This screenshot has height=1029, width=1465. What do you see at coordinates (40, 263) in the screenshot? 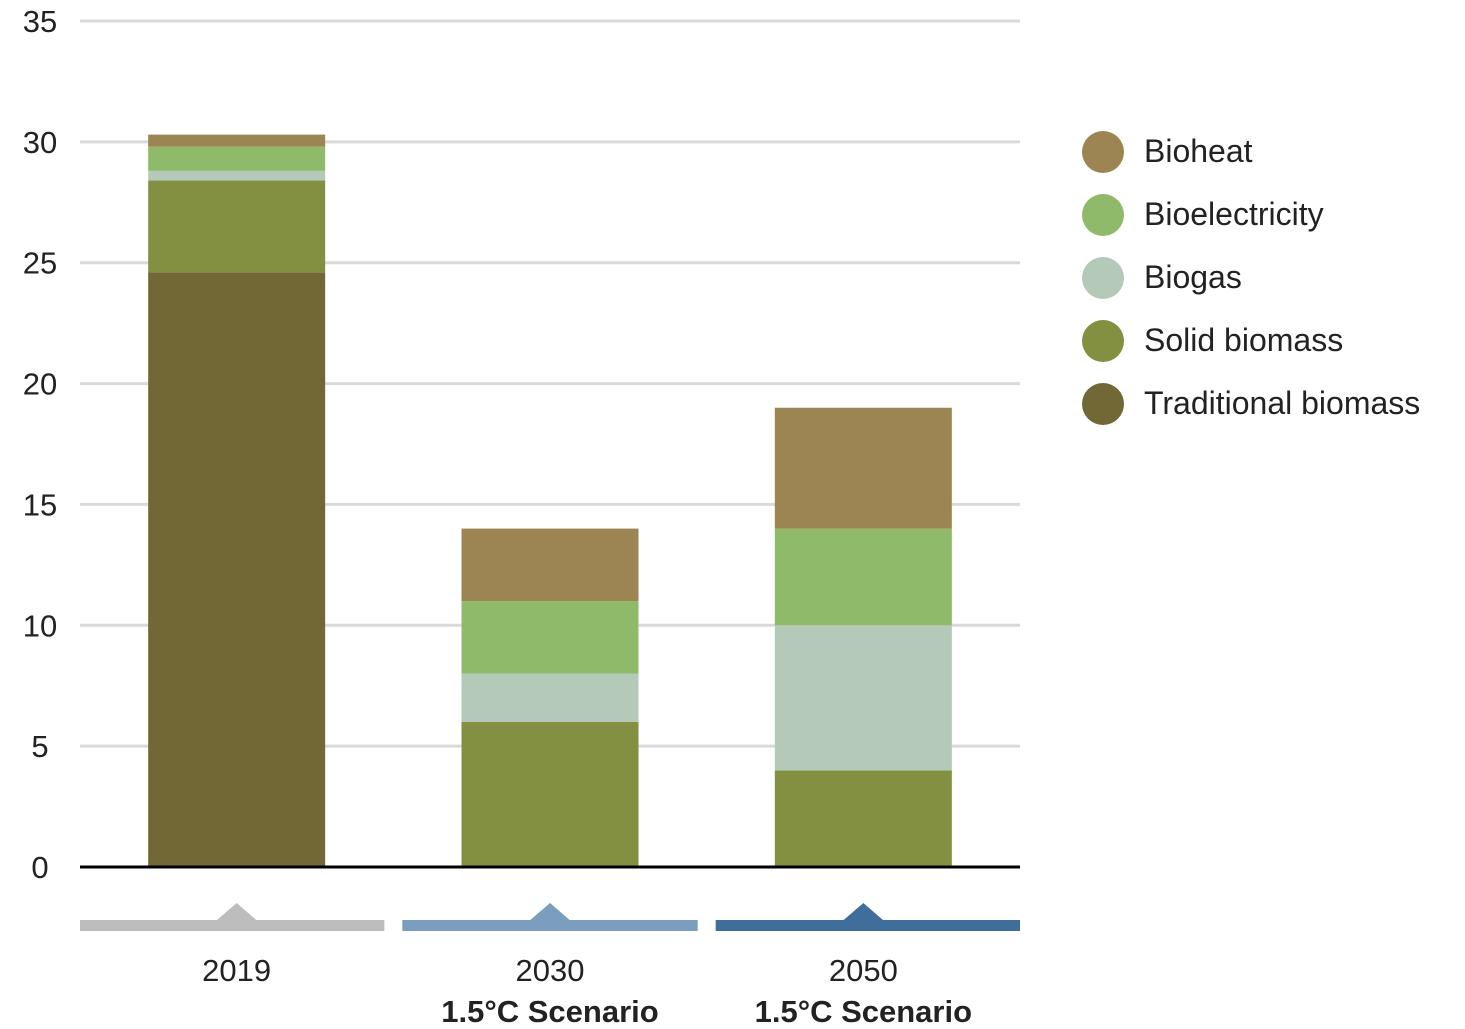
I see `y-tick-label: 25` at bounding box center [40, 263].